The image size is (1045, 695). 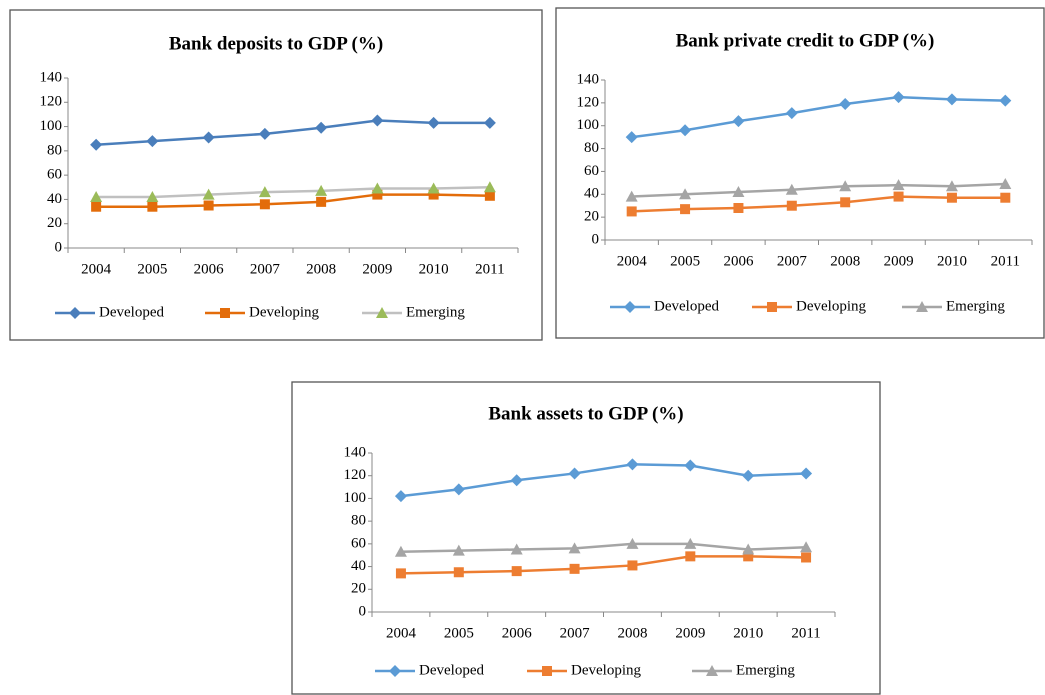 What do you see at coordinates (355, 498) in the screenshot?
I see `y-tick-label: 100` at bounding box center [355, 498].